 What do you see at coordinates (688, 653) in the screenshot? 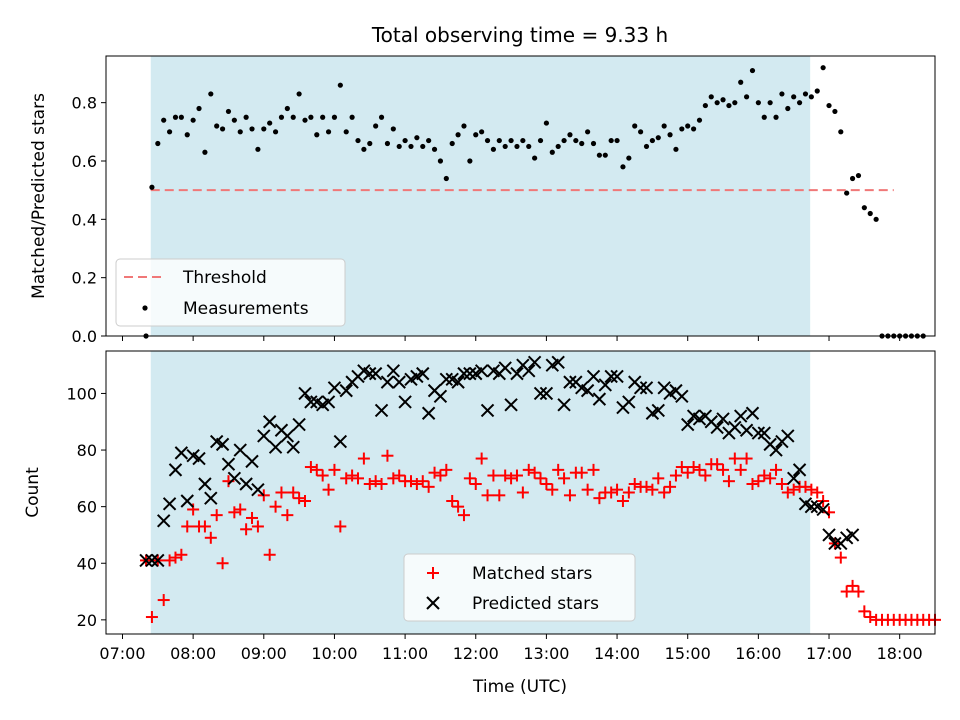
I see `x-tick-label: 15:00` at bounding box center [688, 653].